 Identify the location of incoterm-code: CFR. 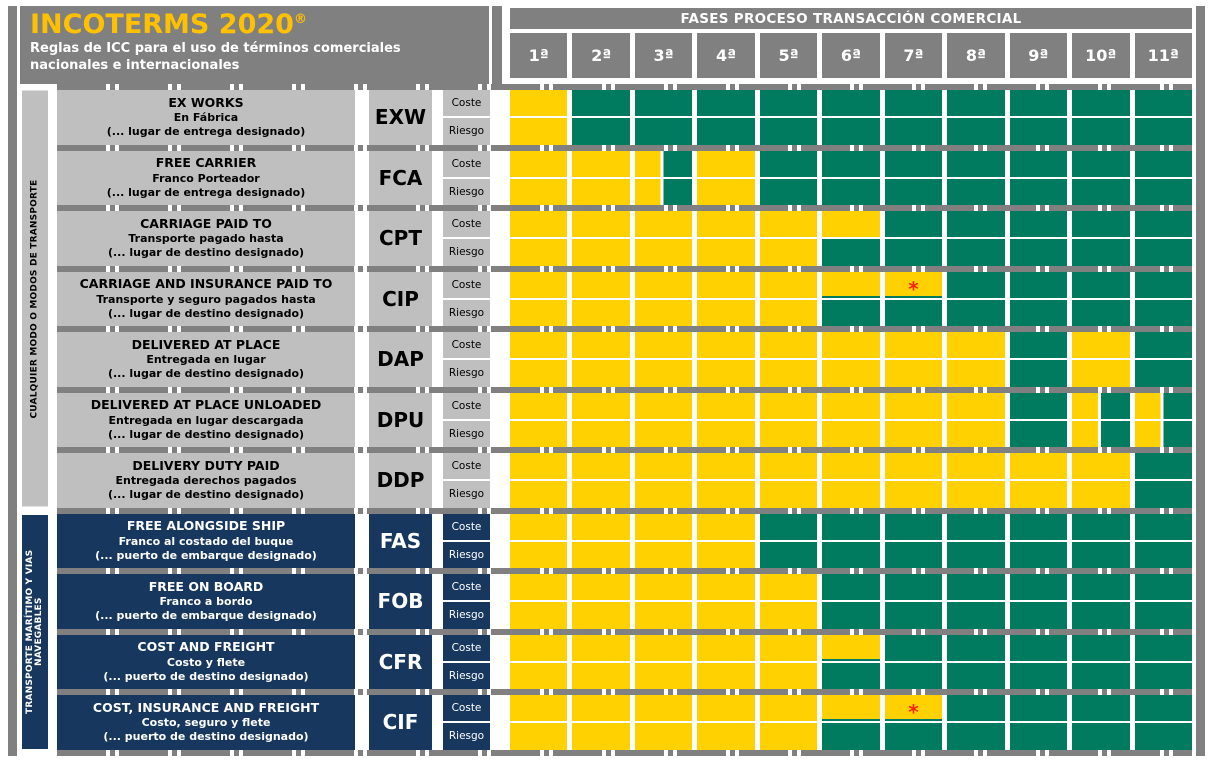
(400, 661).